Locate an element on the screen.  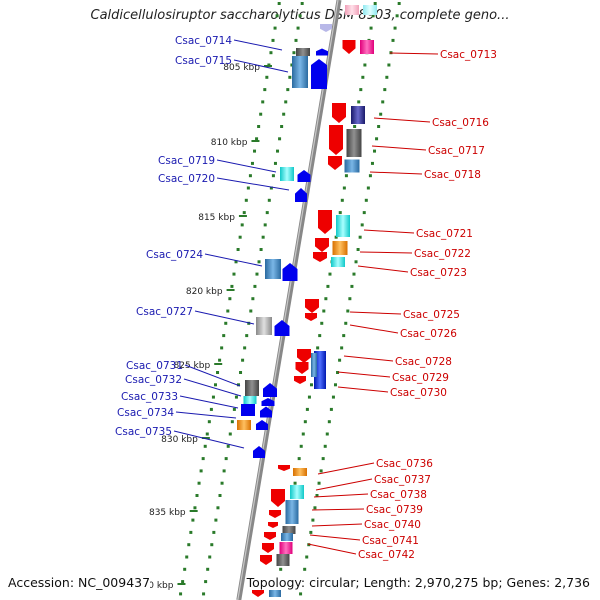
gene-label-left: Csac_0719 is located at coordinates (186, 161).